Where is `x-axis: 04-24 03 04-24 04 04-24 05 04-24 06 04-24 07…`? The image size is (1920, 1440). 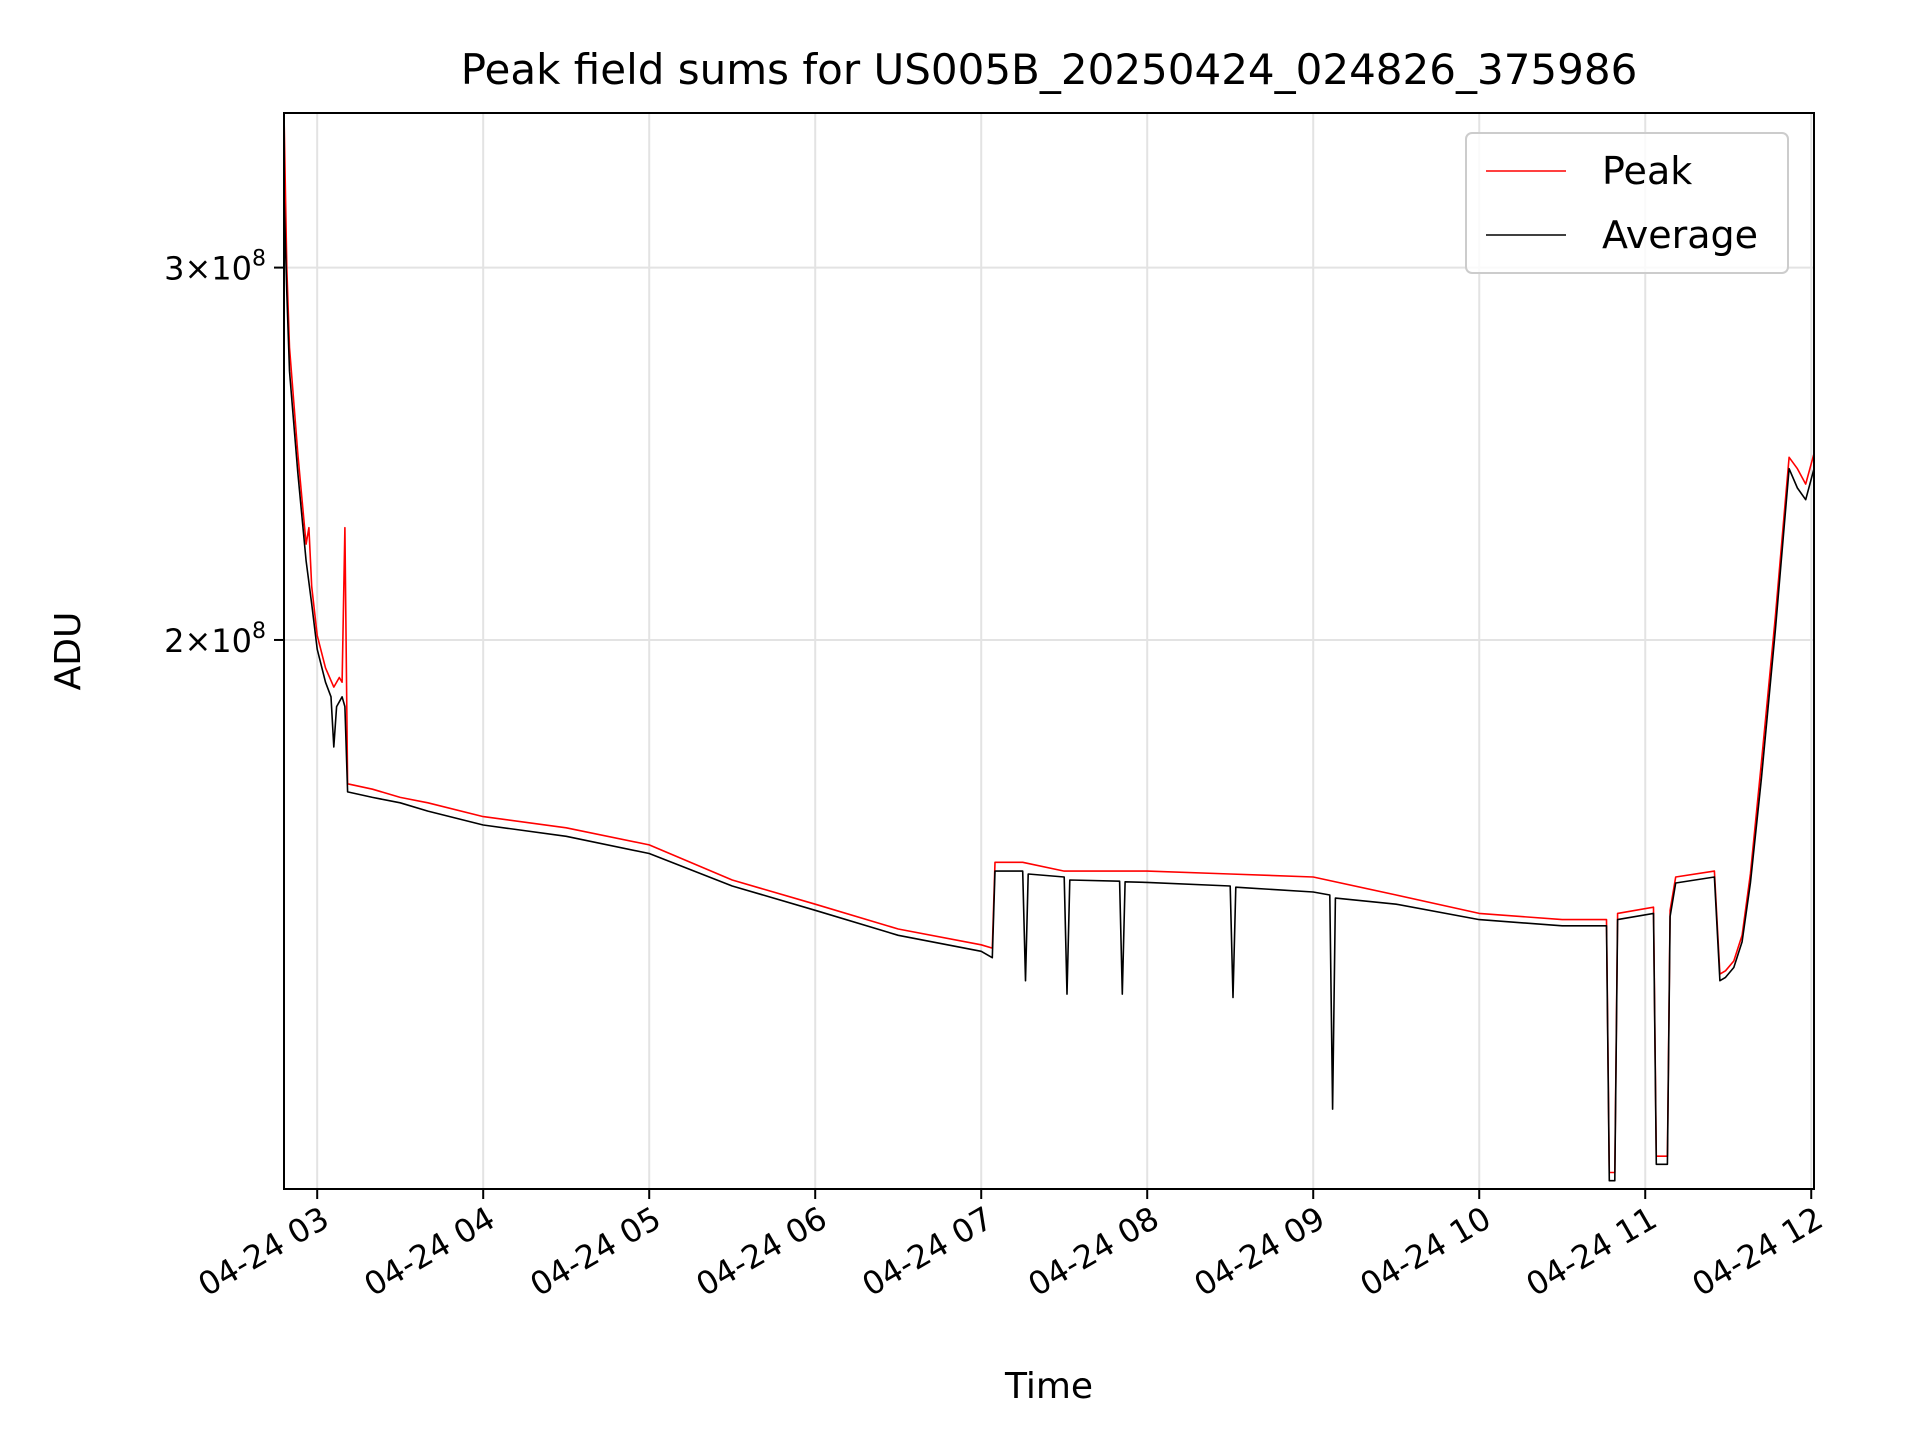 x-axis: 04-24 03 04-24 04 04-24 05 04-24 06 04-24 07… is located at coordinates (1011, 1246).